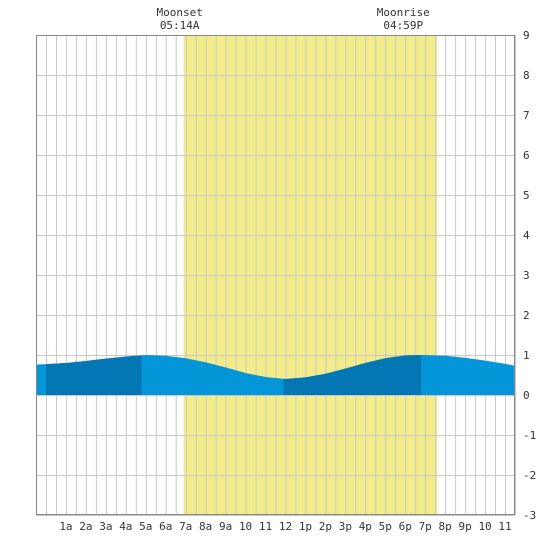 The width and height of the screenshot is (550, 550). I want to click on x-tick-label: 5p, so click(385, 526).